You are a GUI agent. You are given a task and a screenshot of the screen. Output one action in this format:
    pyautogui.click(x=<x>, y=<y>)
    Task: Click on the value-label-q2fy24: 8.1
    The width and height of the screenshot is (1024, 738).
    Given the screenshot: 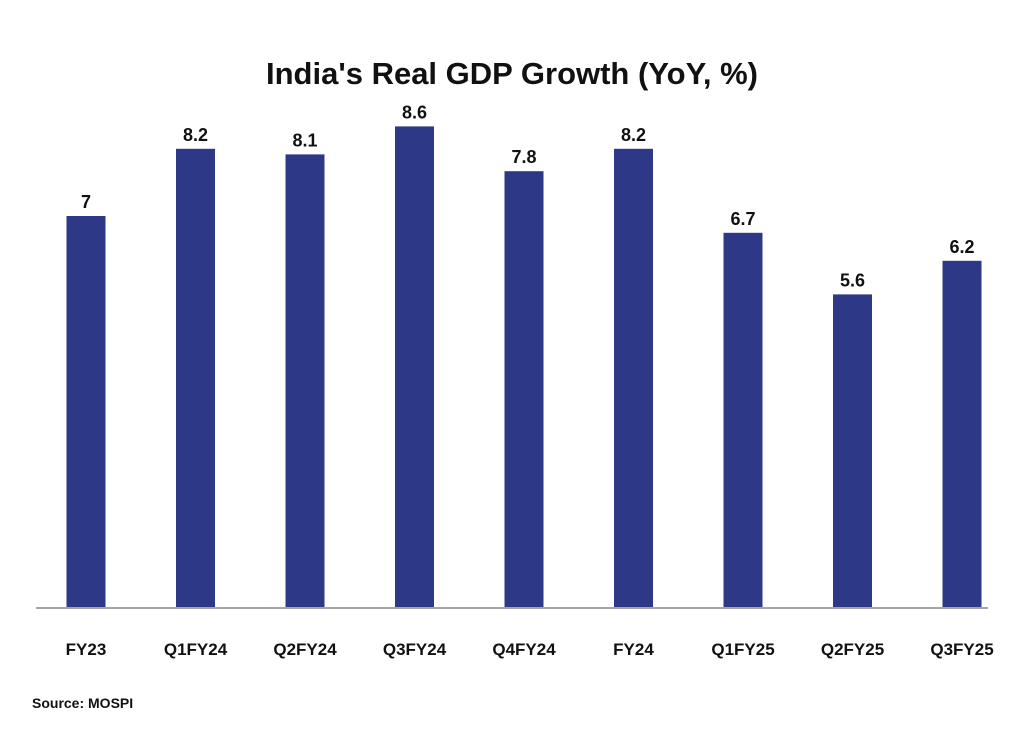 What is the action you would take?
    pyautogui.click(x=304, y=140)
    